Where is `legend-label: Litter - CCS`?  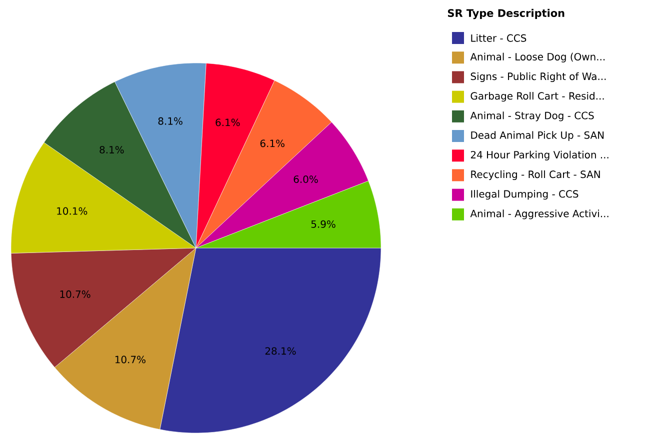
legend-label: Litter - CCS is located at coordinates (498, 38).